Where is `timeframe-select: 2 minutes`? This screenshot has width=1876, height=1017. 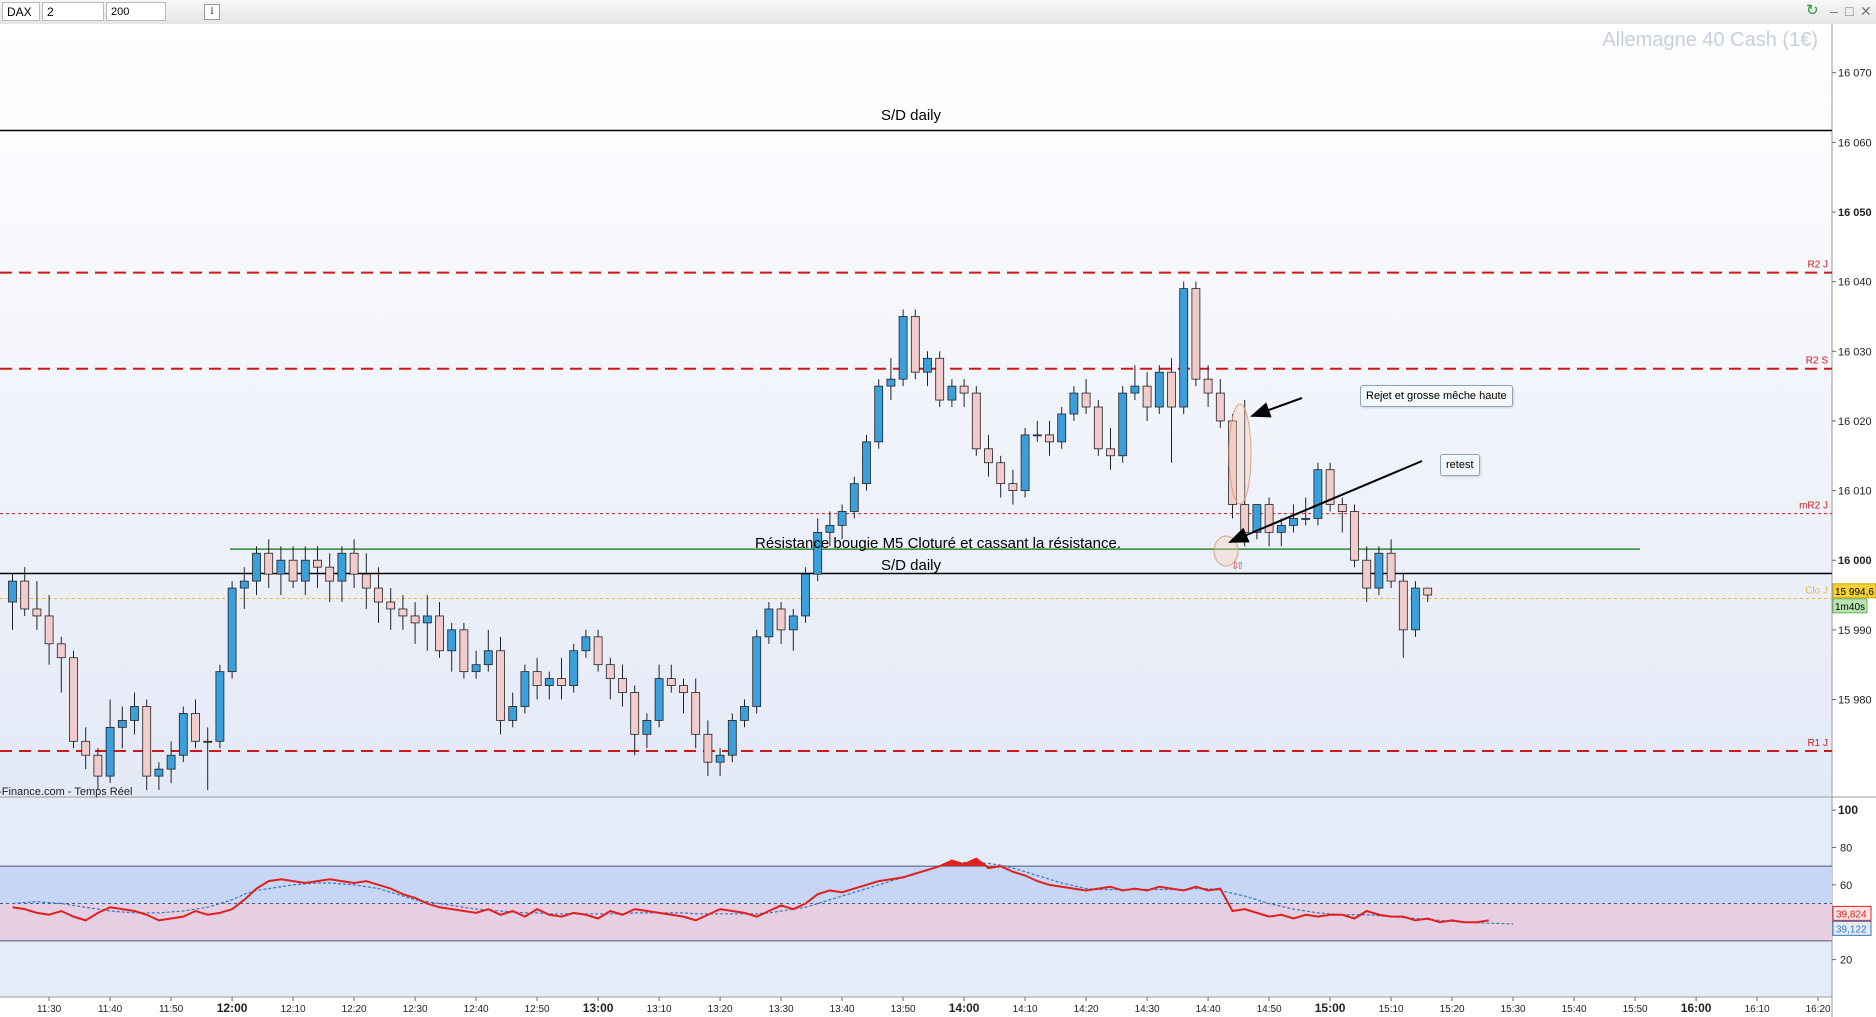
timeframe-select: 2 minutes is located at coordinates (73, 28).